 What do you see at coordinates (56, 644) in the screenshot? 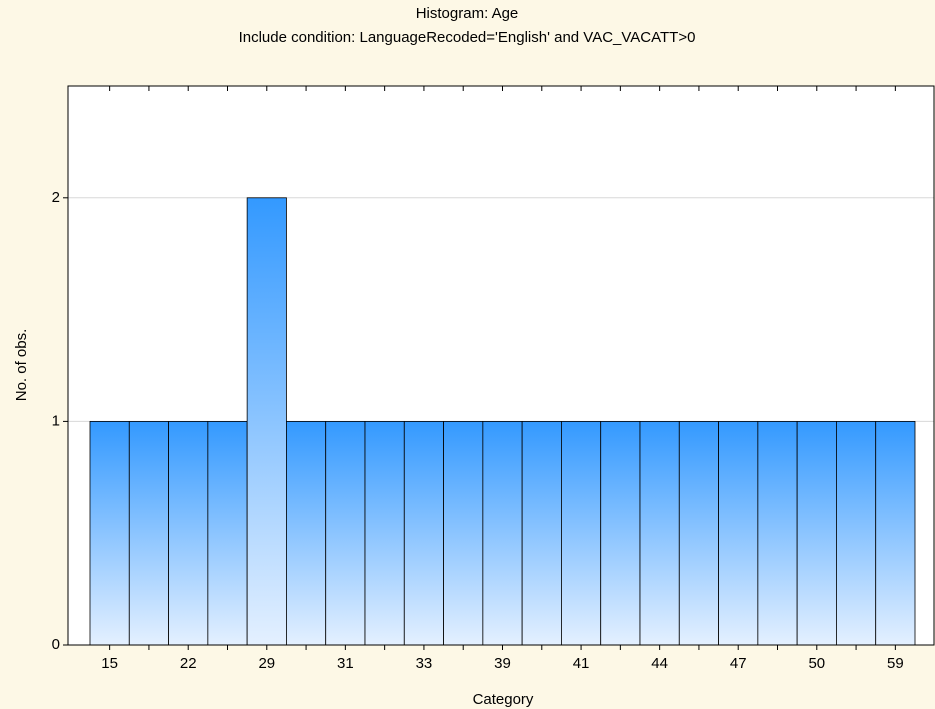
I see `y-tick-label: 0` at bounding box center [56, 644].